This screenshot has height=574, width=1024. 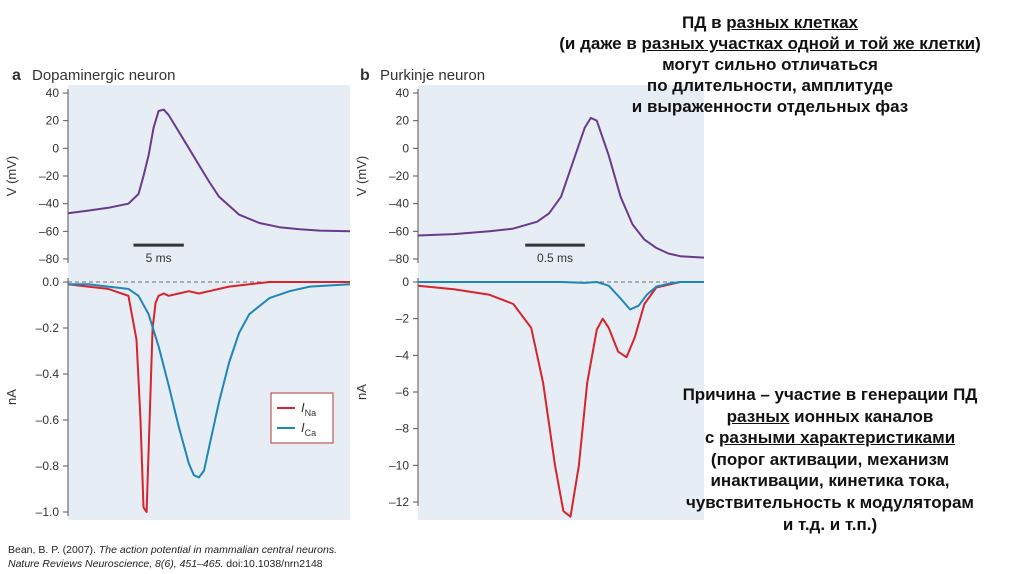 What do you see at coordinates (405, 282) in the screenshot?
I see `b_current-tick-label: 0` at bounding box center [405, 282].